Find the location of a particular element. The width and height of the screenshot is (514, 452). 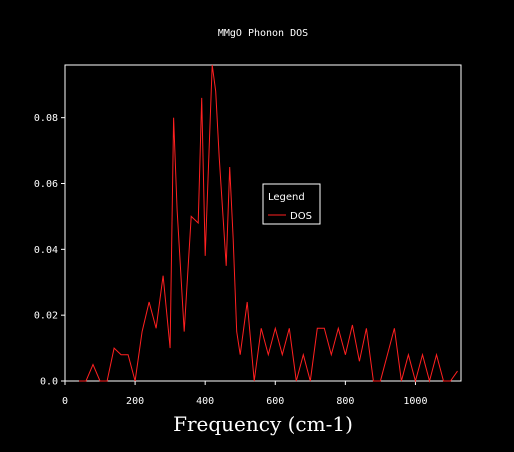

legend: Legend DOS is located at coordinates (291, 204).